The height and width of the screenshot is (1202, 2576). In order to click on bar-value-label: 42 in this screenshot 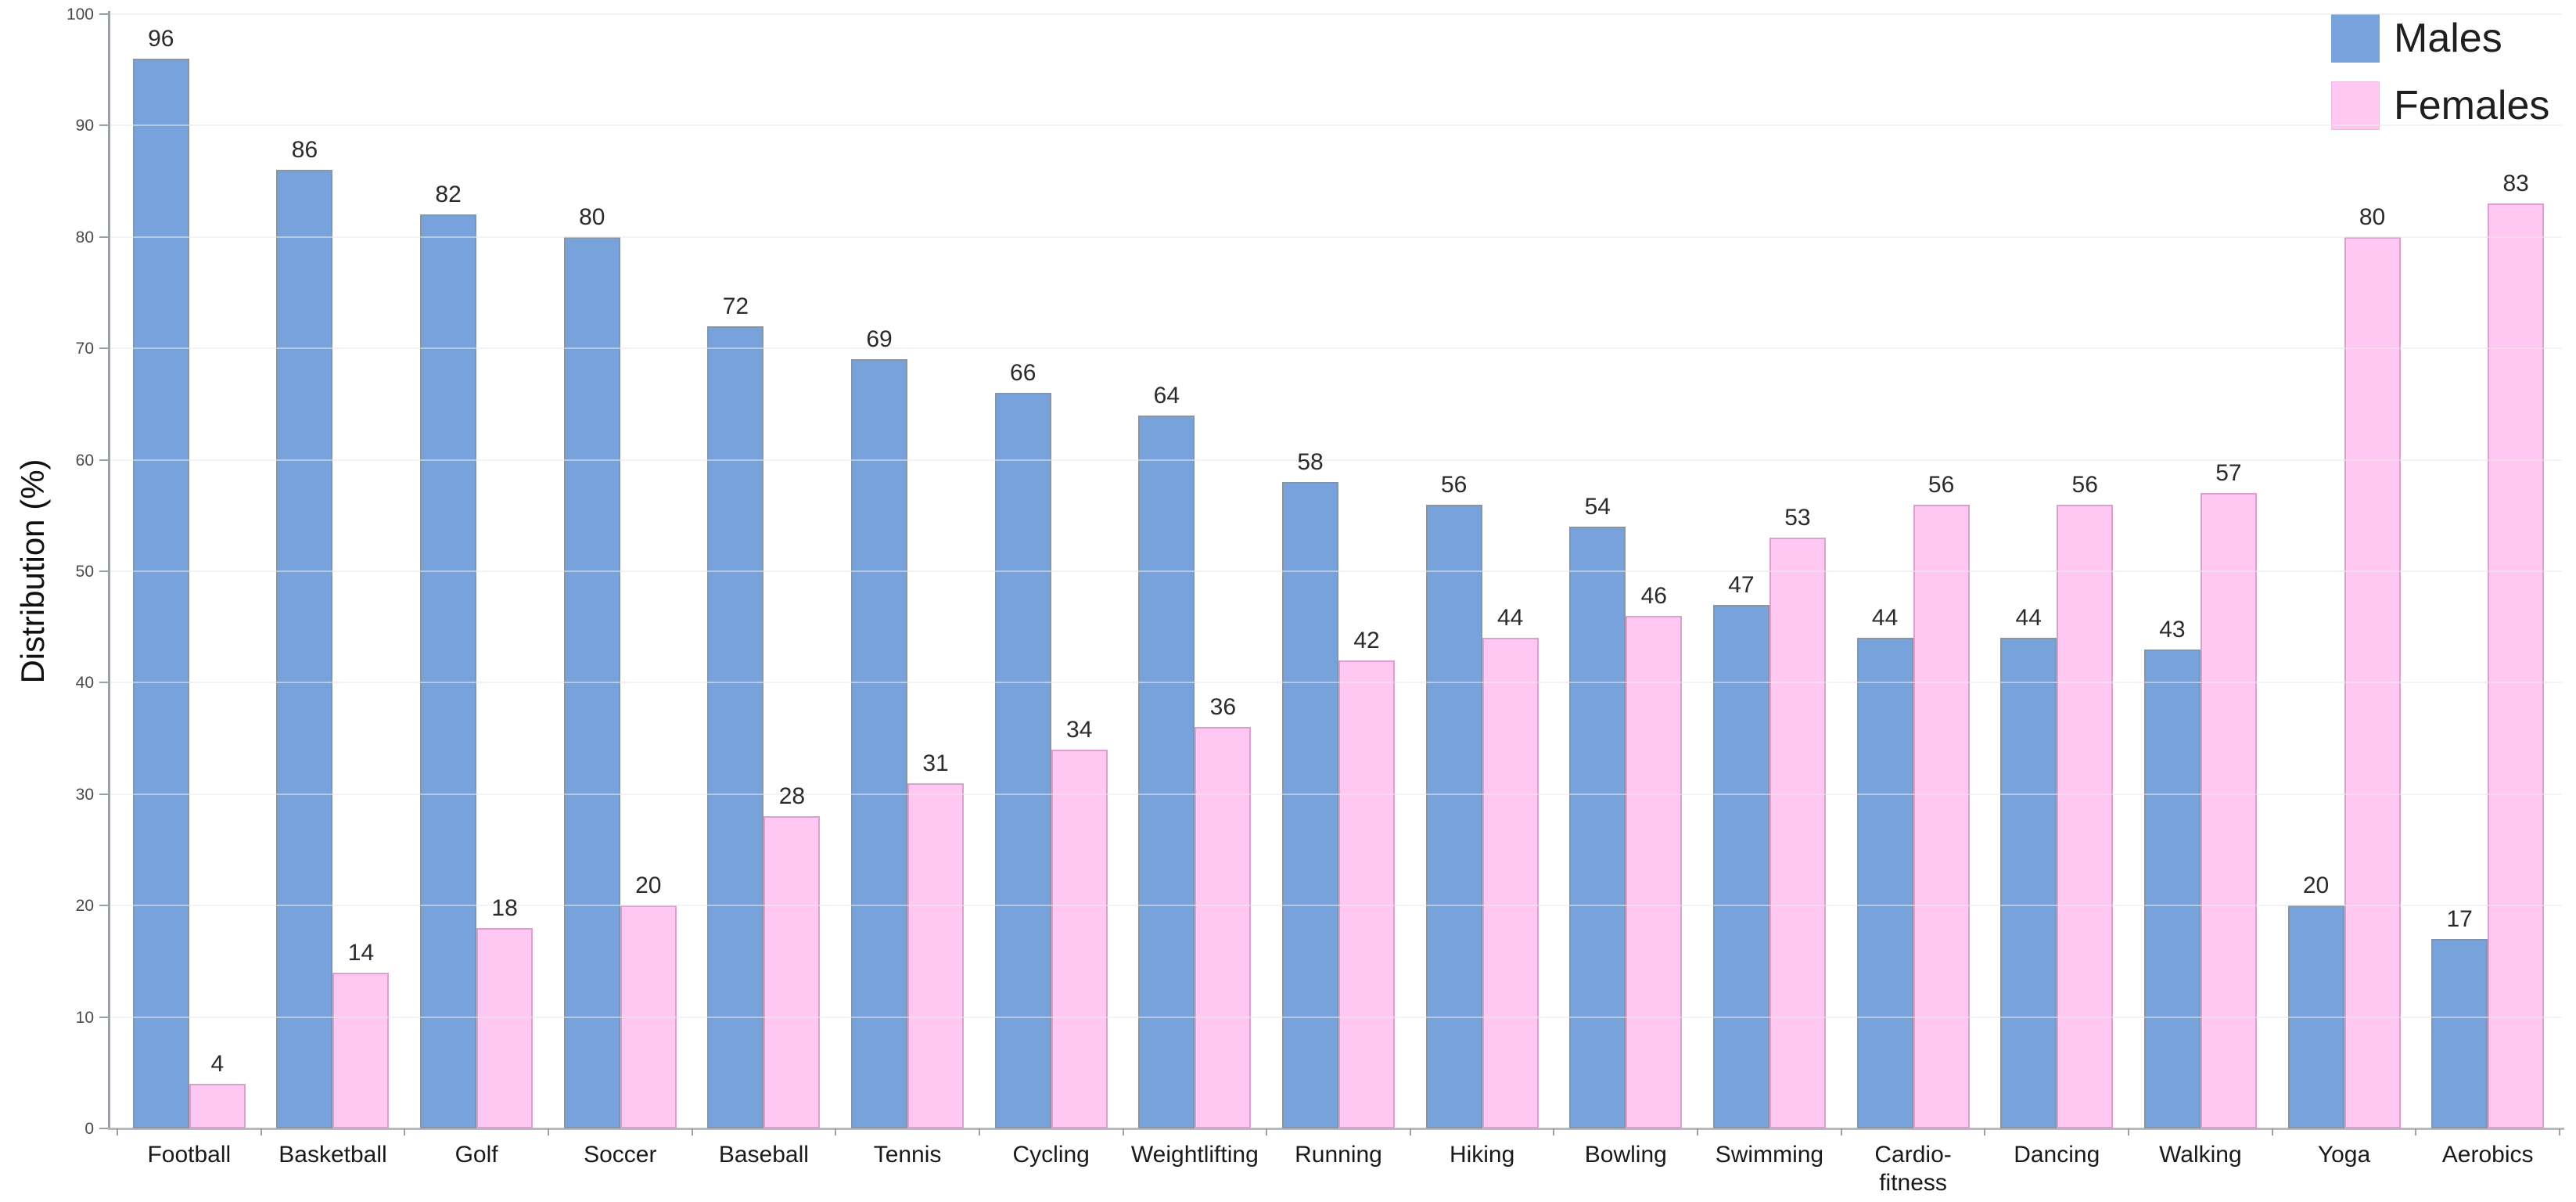, I will do `click(1367, 640)`.